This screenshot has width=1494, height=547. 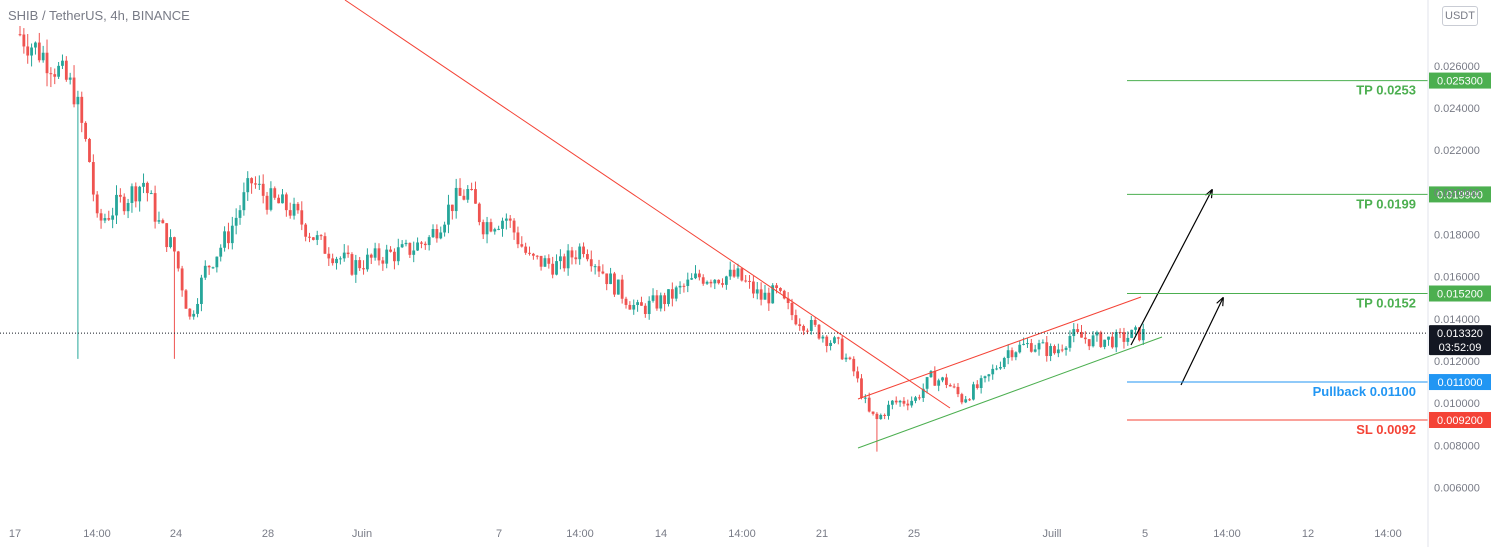 I want to click on price-level: TP 0.0199 0.019900, so click(x=1309, y=198).